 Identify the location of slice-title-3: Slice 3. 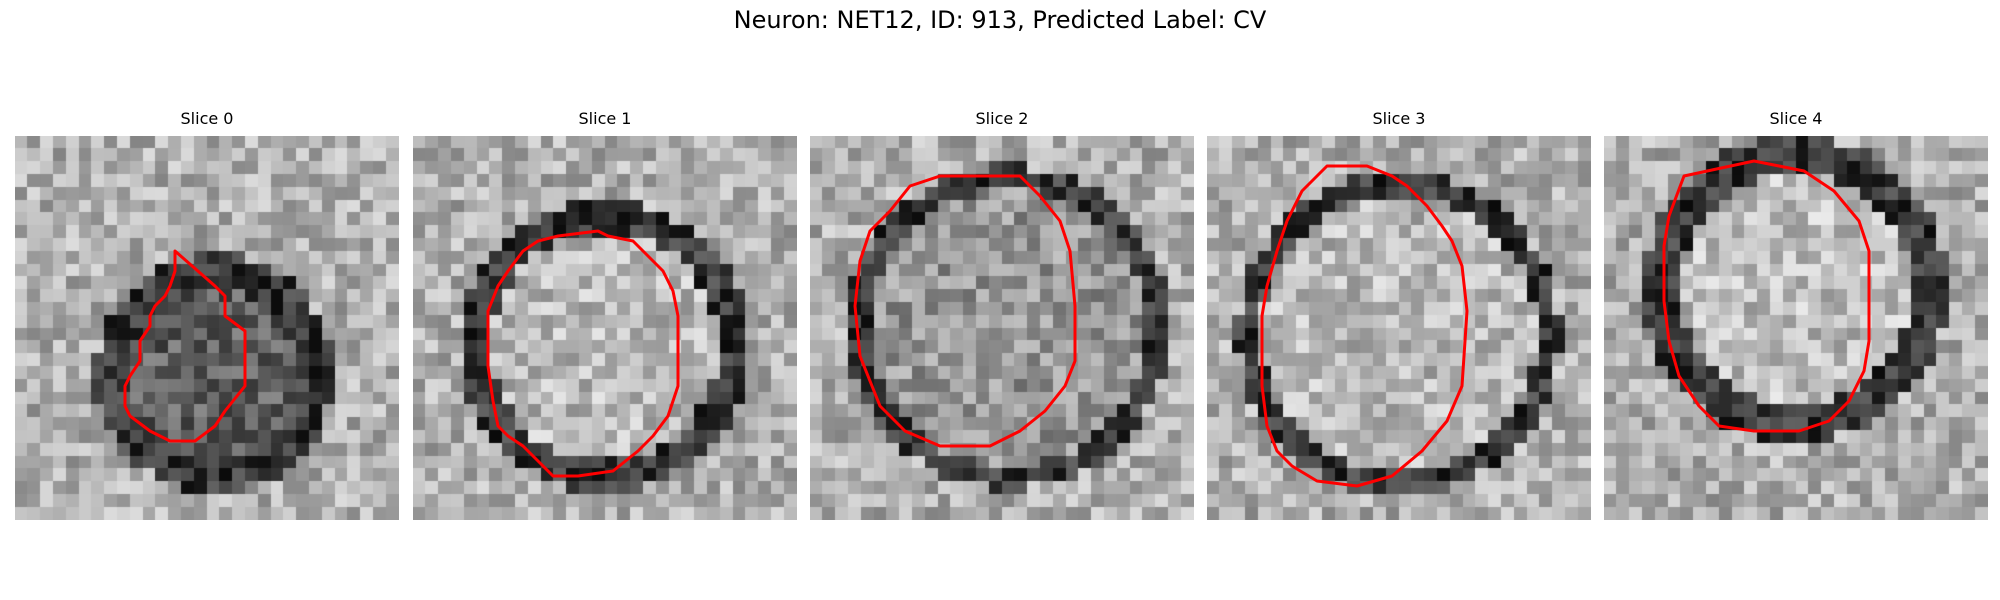
(1399, 118).